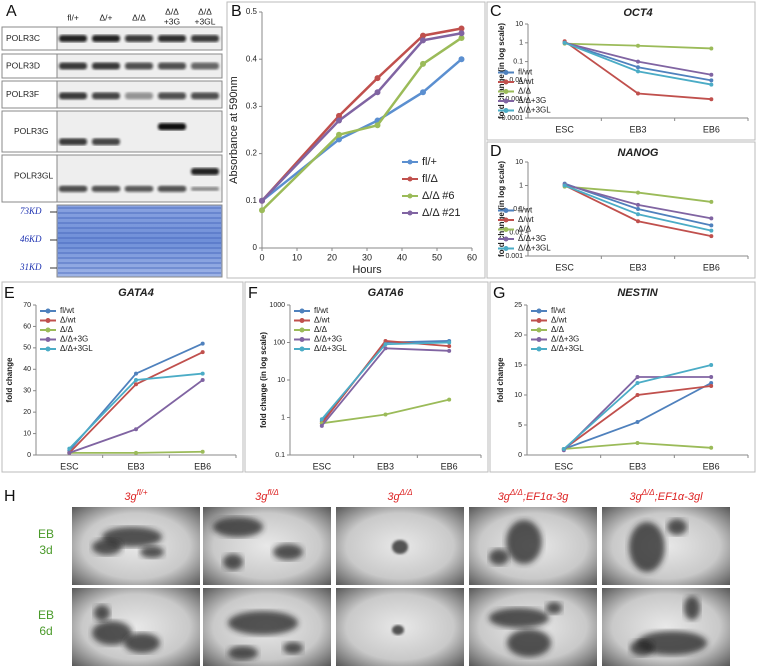 This screenshot has width=757, height=669. Describe the element at coordinates (252, 153) in the screenshot. I see `y-tick-label: 0.2` at that location.